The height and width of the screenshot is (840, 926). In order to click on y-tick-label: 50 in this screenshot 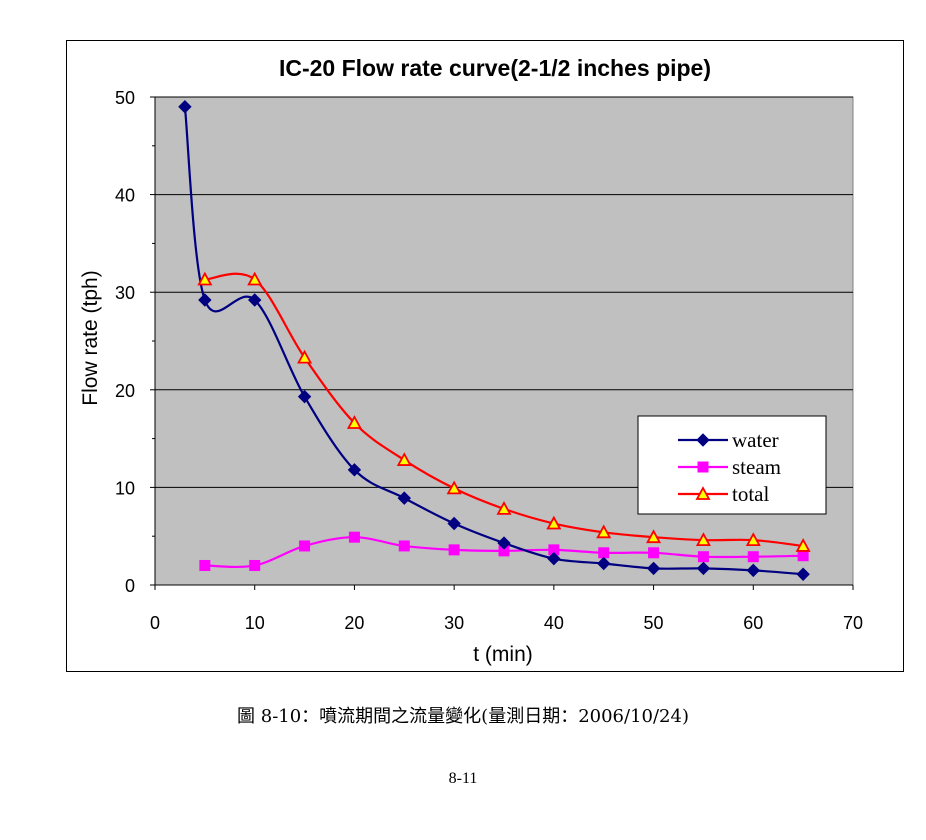, I will do `click(125, 98)`.